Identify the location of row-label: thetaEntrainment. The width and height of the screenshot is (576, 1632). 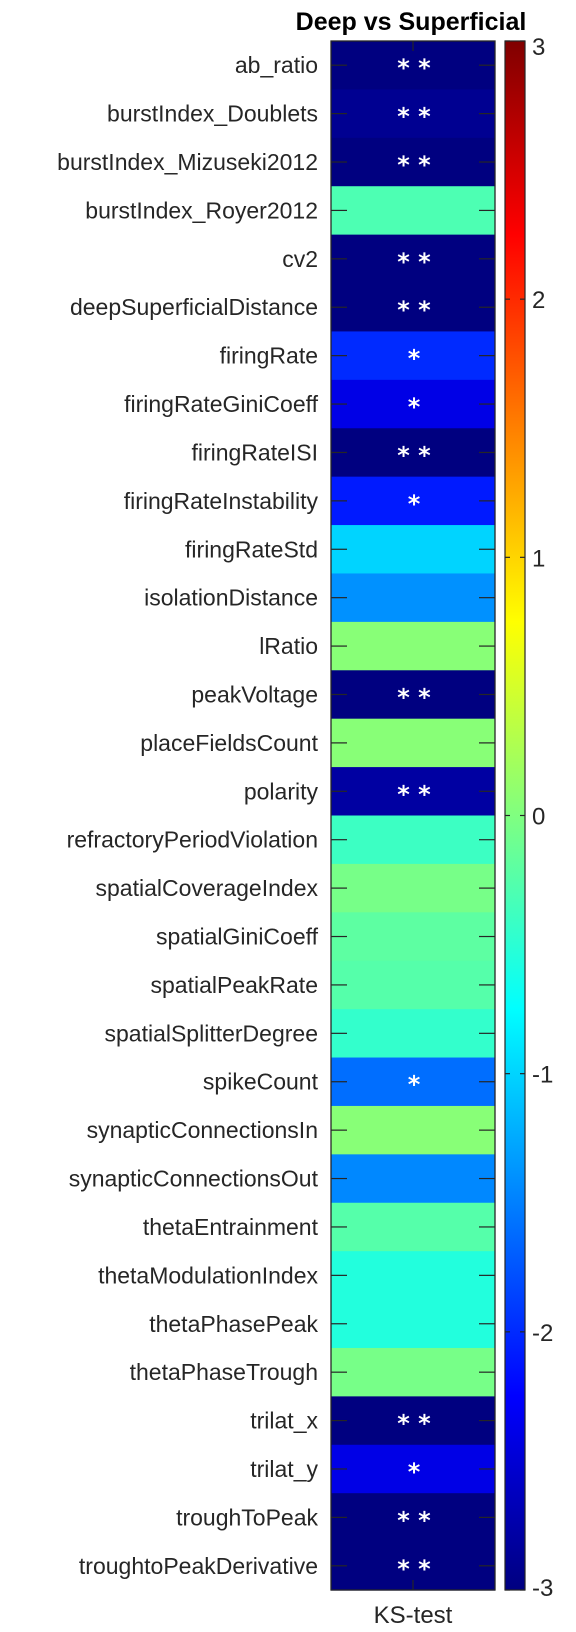
(231, 1227).